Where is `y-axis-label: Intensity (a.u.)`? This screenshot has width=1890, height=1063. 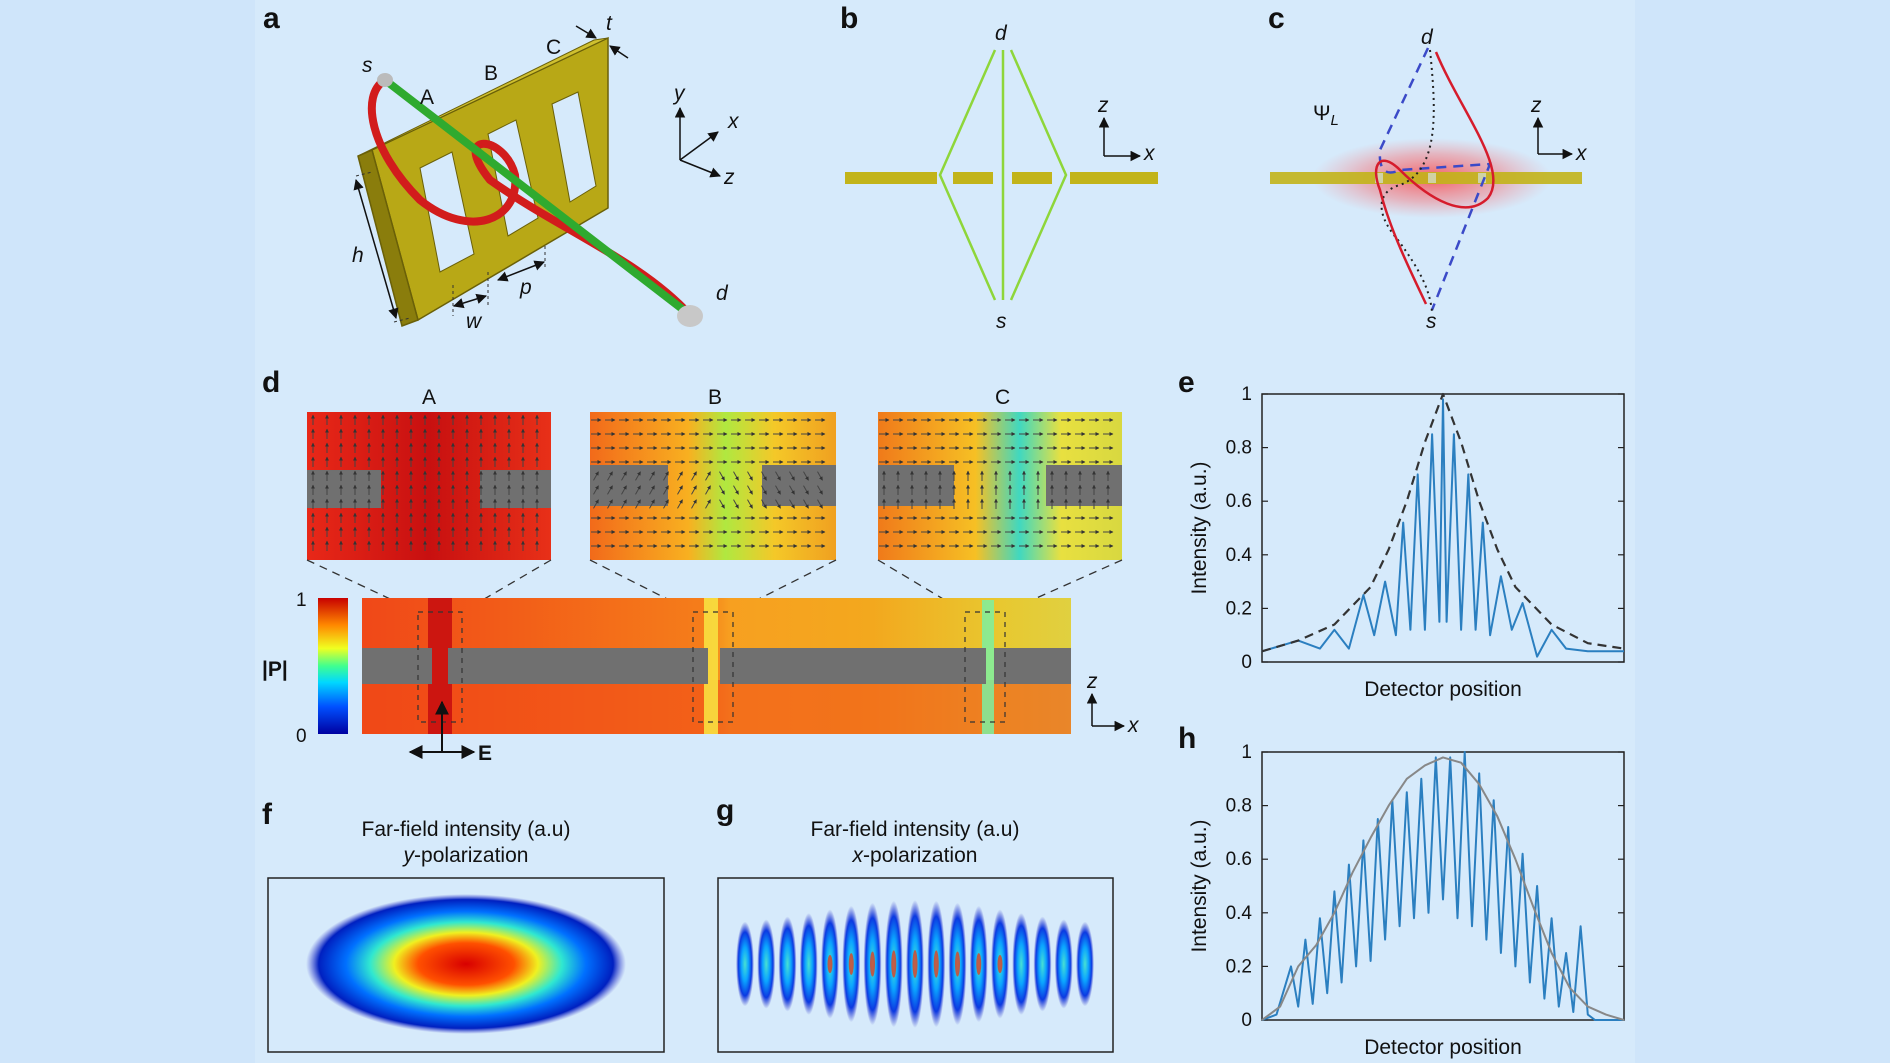
y-axis-label: Intensity (a.u.) is located at coordinates (1199, 527).